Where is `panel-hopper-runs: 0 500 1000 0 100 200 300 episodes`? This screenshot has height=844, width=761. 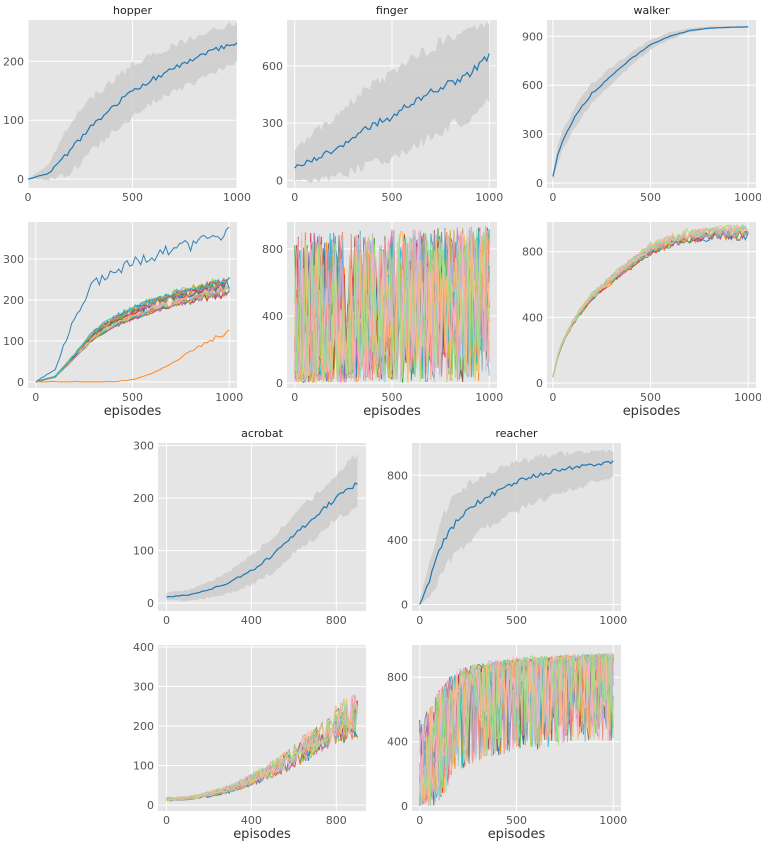
panel-hopper-runs: 0 500 1000 0 100 200 300 episodes is located at coordinates (123, 320).